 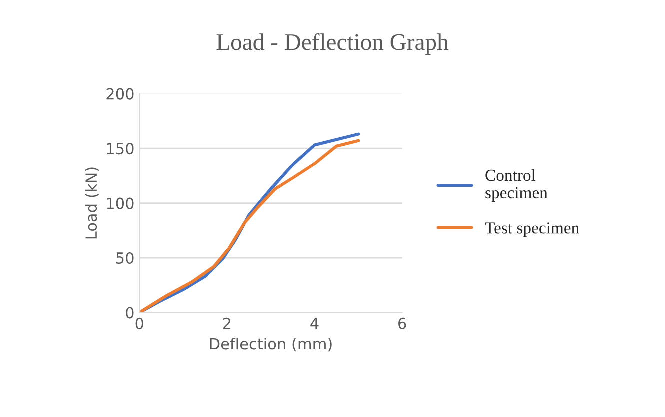 I want to click on legend-label: Control specimen, so click(x=517, y=185).